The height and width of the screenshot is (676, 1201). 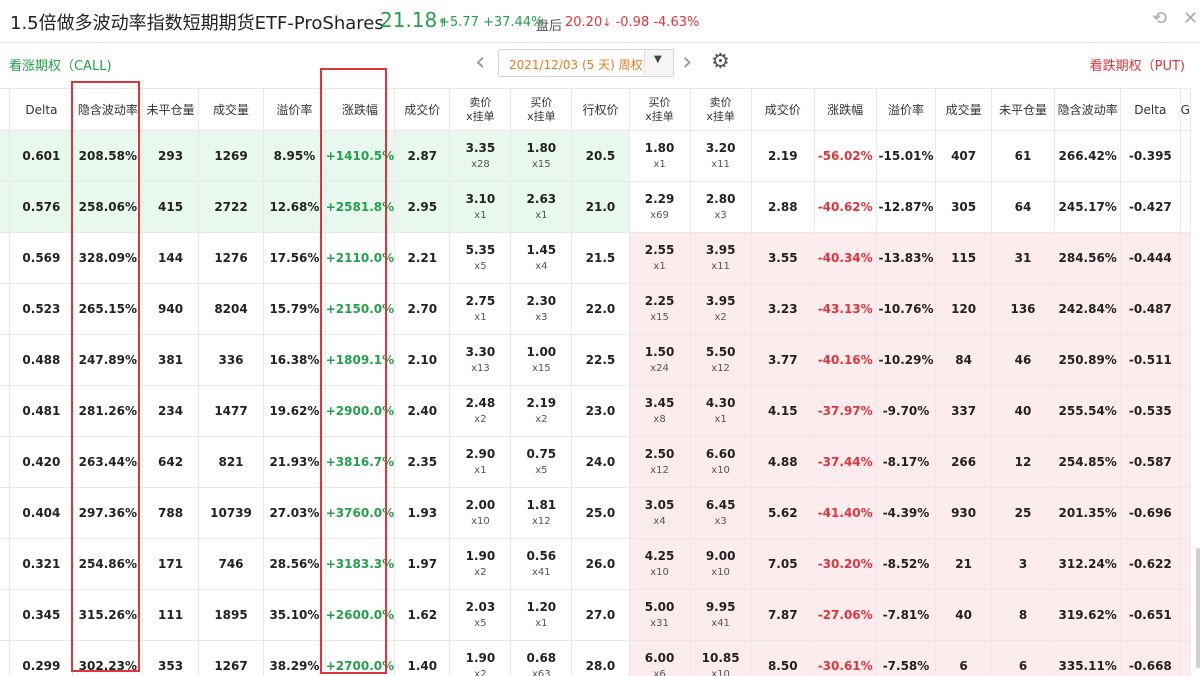 I want to click on call-ask-size: x1, so click(x=480, y=215).